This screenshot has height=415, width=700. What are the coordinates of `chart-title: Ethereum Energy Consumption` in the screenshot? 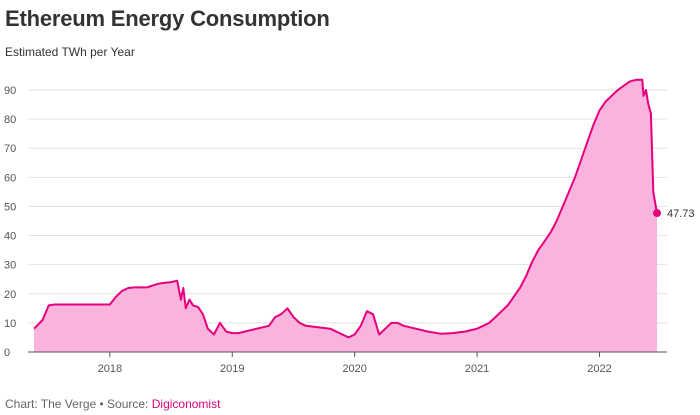 It's located at (167, 18).